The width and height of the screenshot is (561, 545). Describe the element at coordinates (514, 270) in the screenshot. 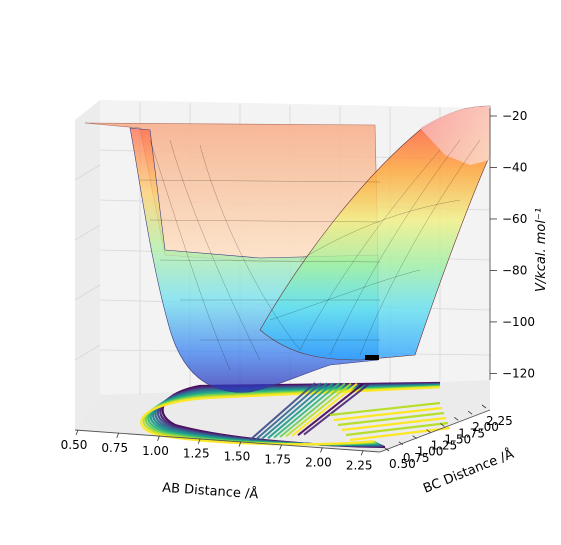

I see `z-tick-label: −80` at that location.